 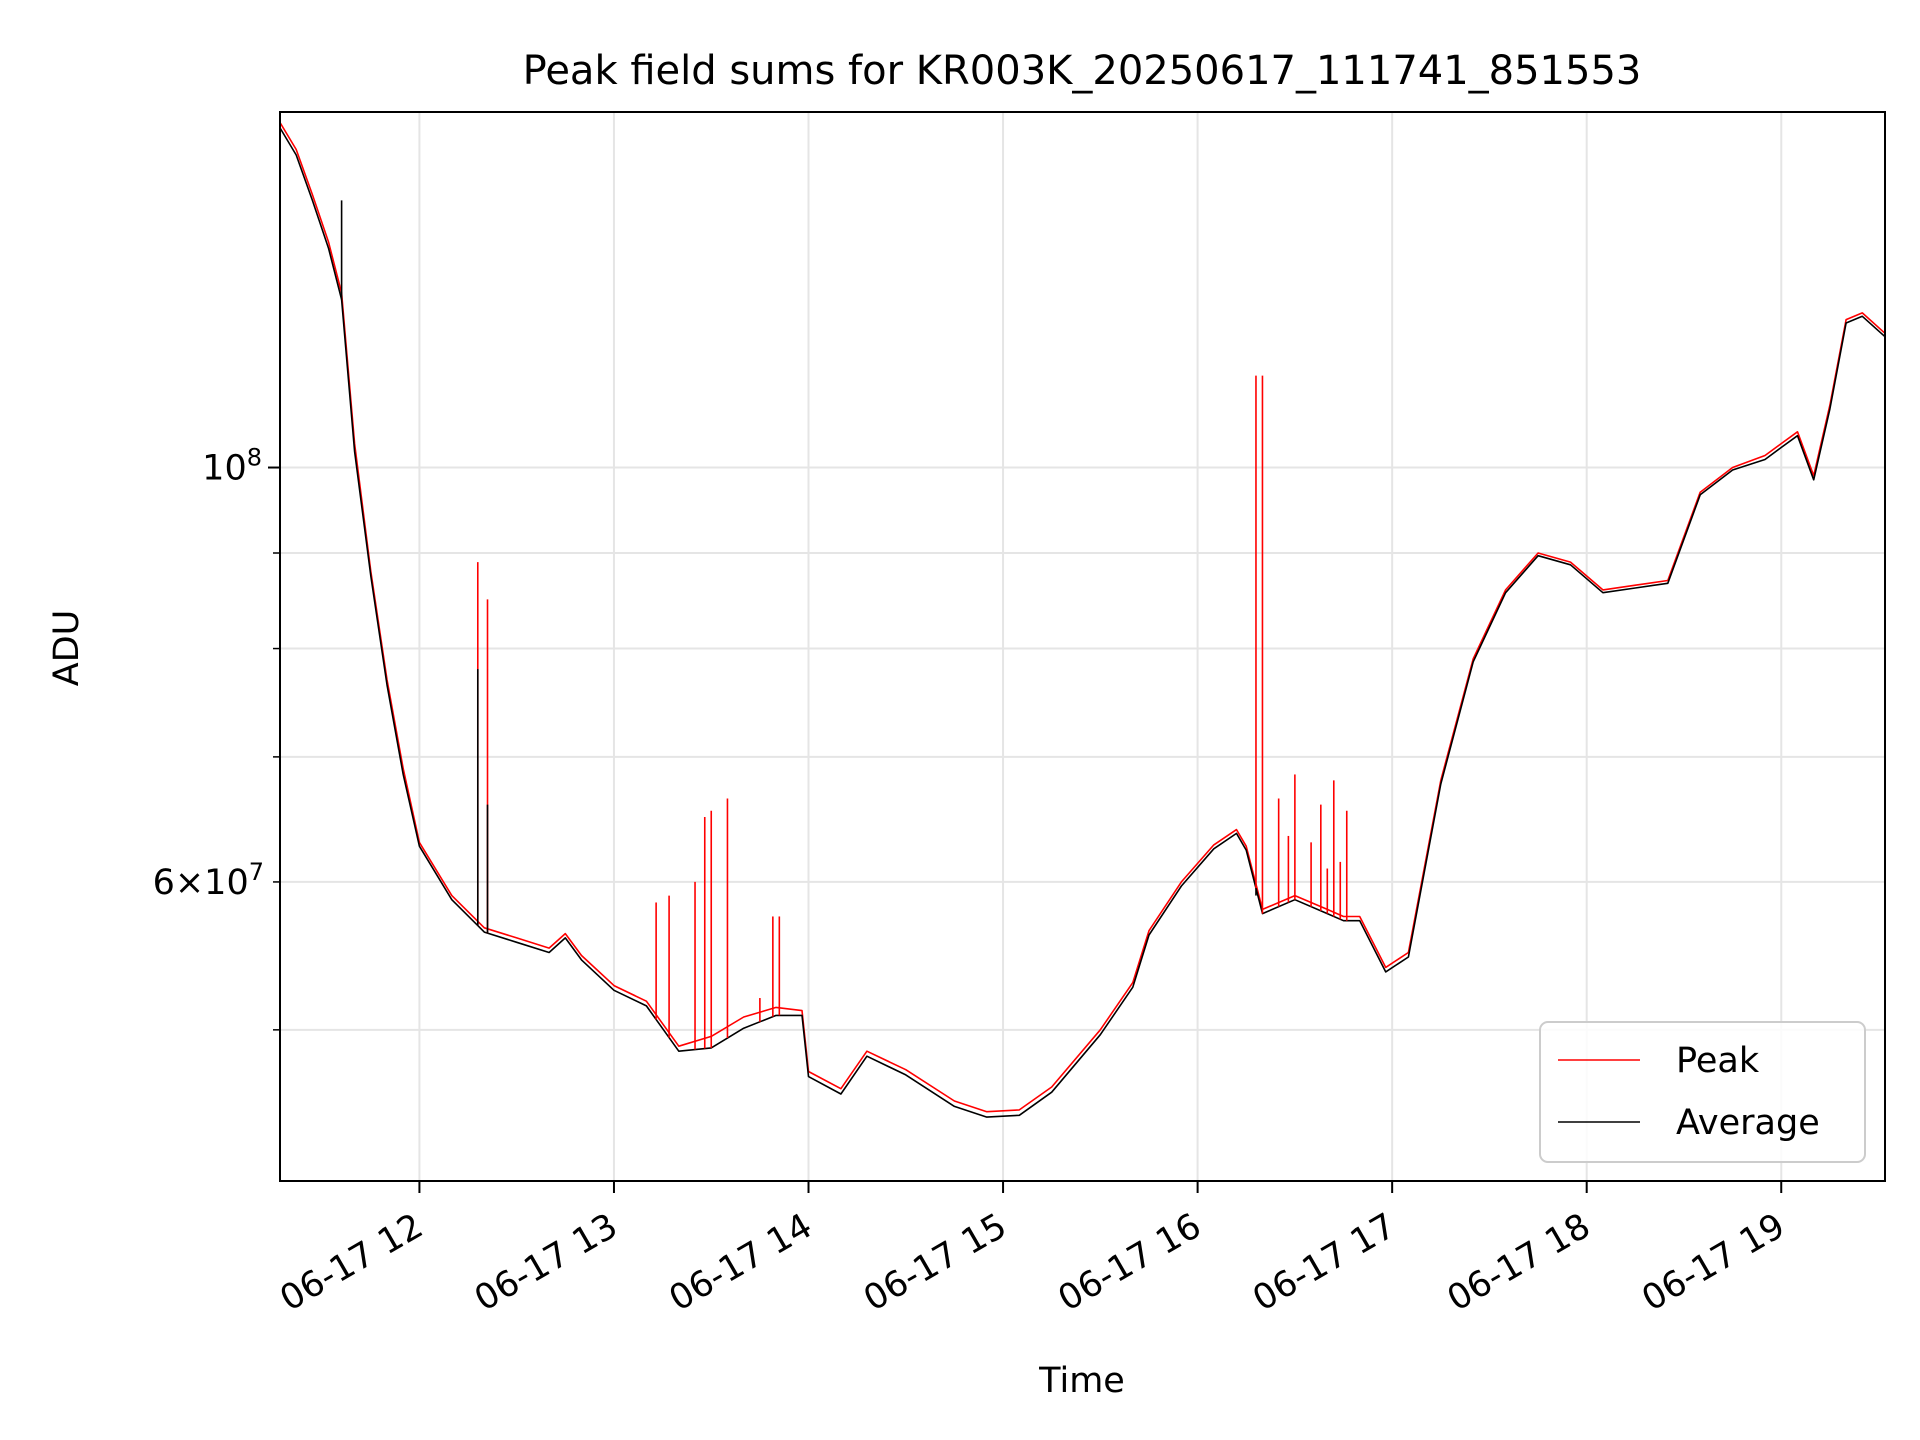 What do you see at coordinates (1081, 1381) in the screenshot?
I see `x-axis-label: Time` at bounding box center [1081, 1381].